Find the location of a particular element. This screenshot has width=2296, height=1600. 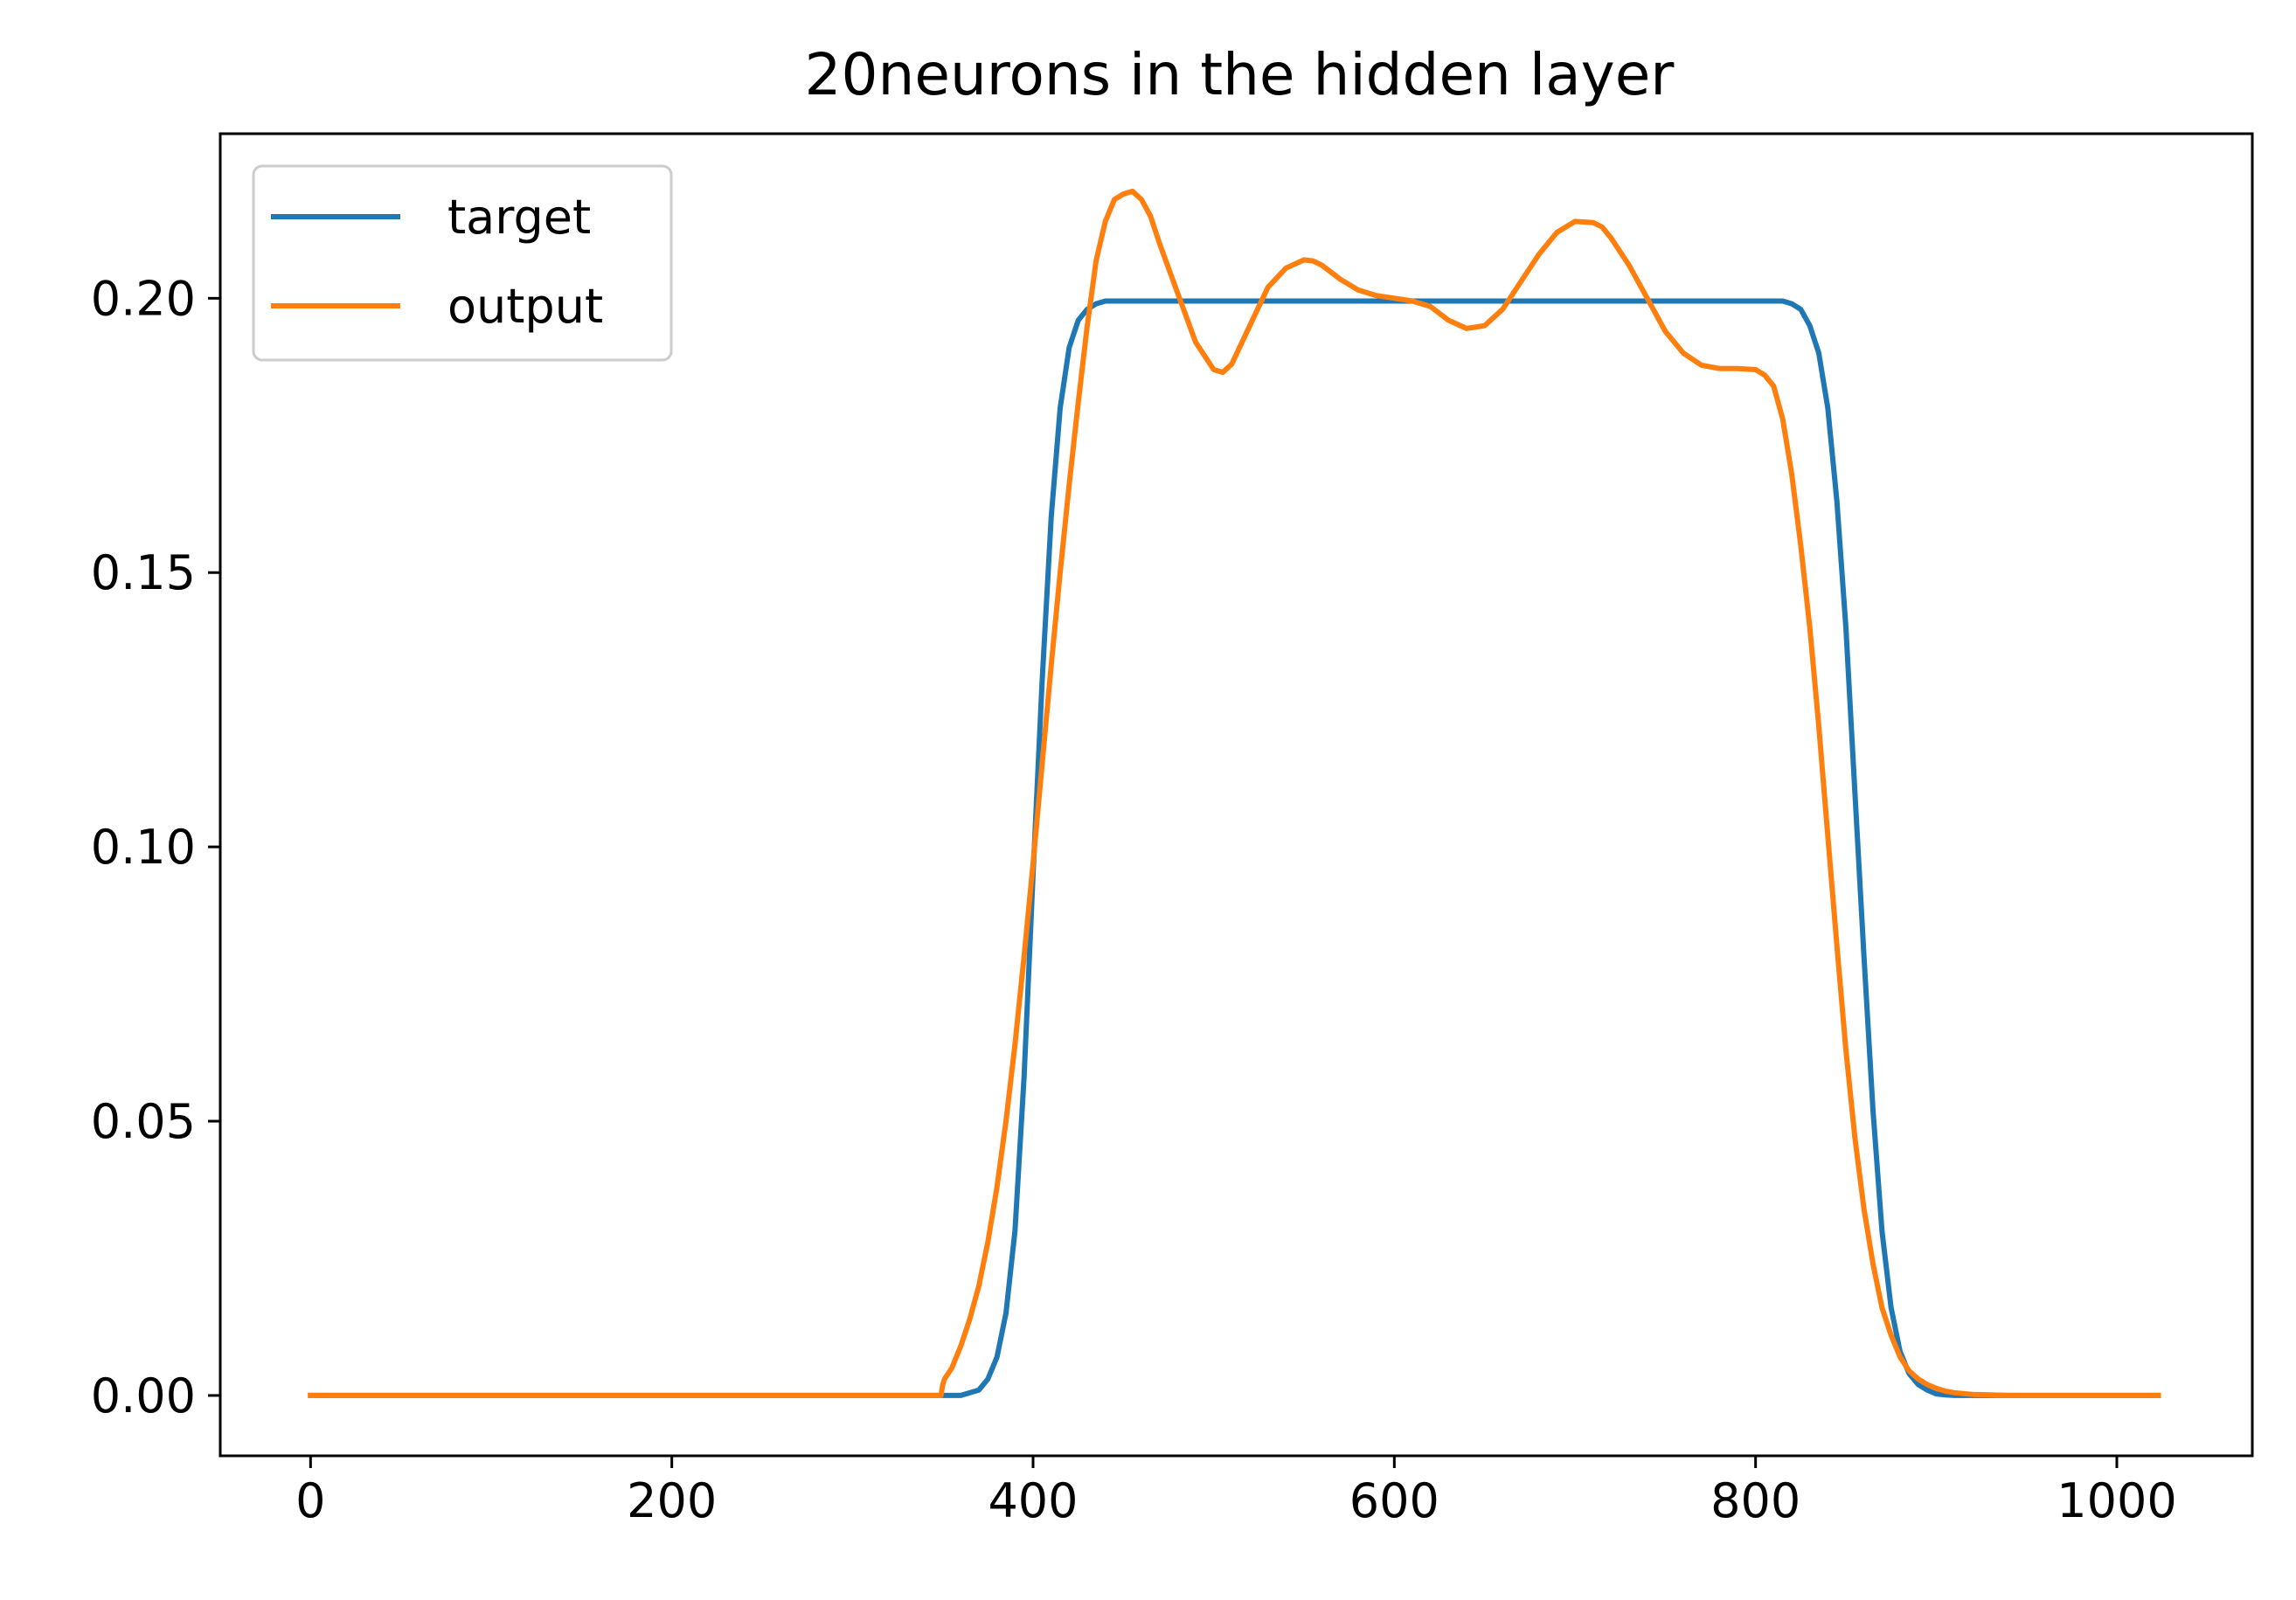

y-tick-label: 0.15 is located at coordinates (143, 572).